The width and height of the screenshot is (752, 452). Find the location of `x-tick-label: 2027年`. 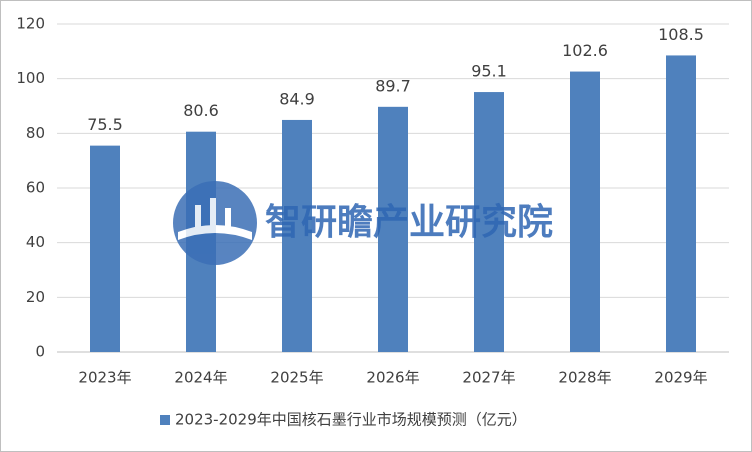

x-tick-label: 2027年 is located at coordinates (488, 378).